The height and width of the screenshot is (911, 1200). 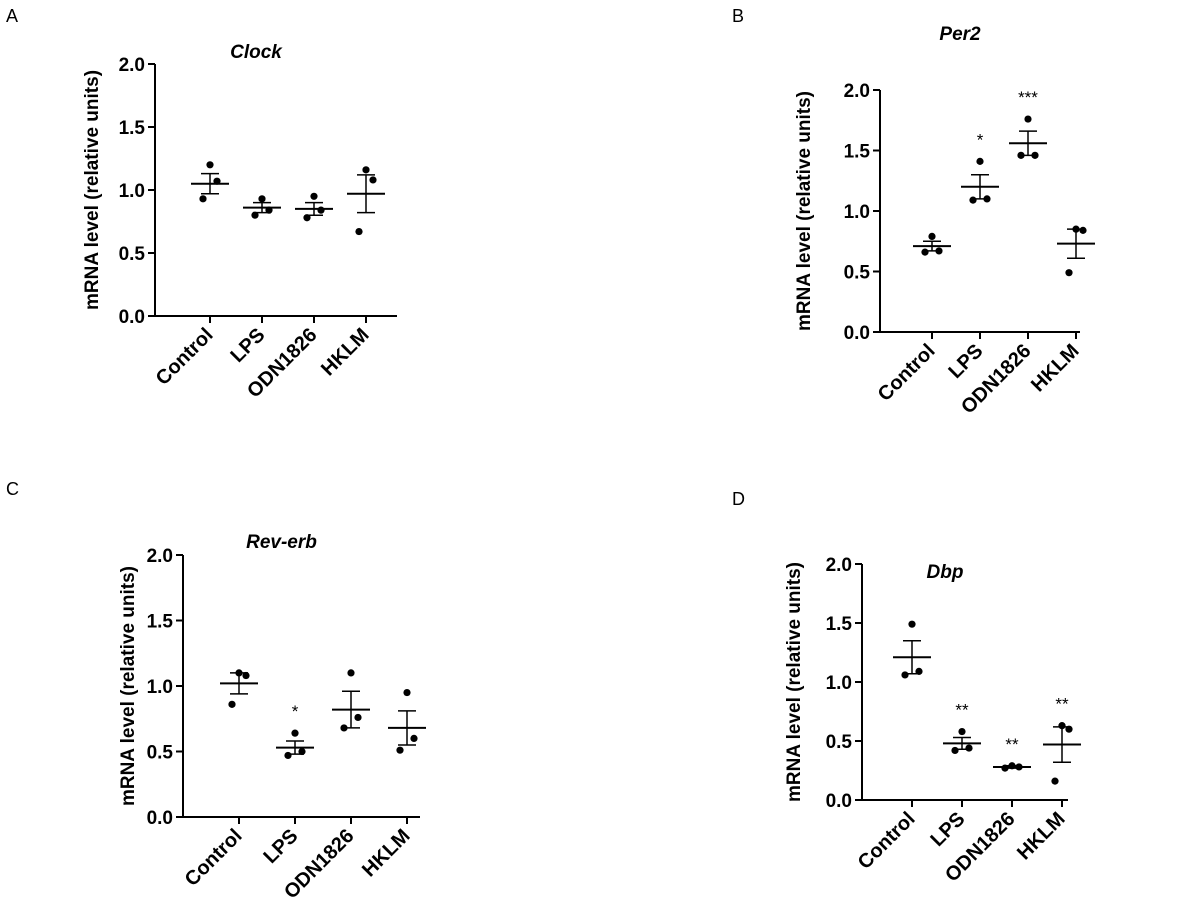 I want to click on chart-title: Clock, so click(x=256, y=52).